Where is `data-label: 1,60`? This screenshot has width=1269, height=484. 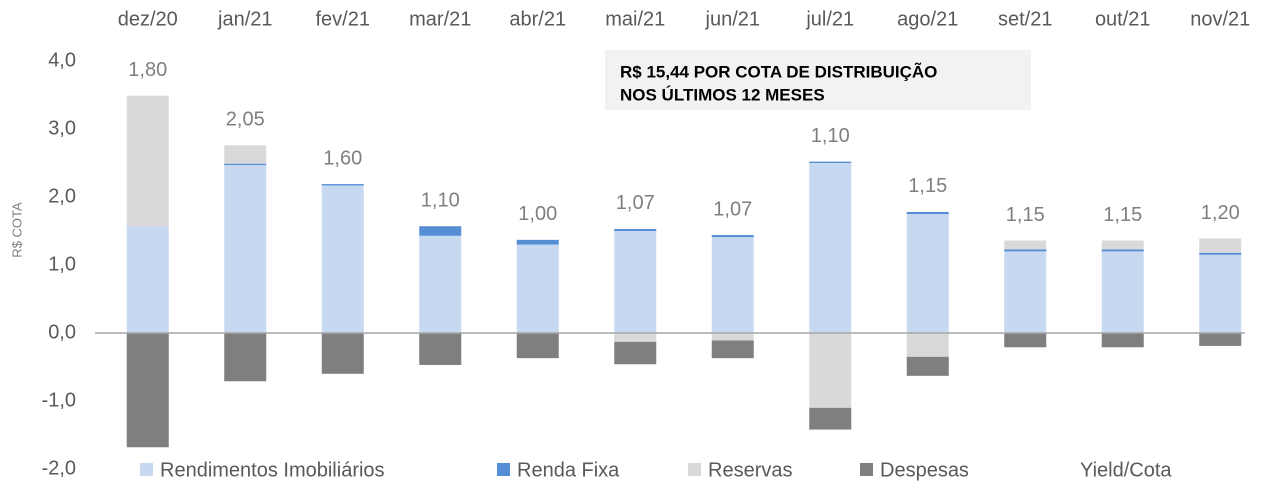
data-label: 1,60 is located at coordinates (342, 158).